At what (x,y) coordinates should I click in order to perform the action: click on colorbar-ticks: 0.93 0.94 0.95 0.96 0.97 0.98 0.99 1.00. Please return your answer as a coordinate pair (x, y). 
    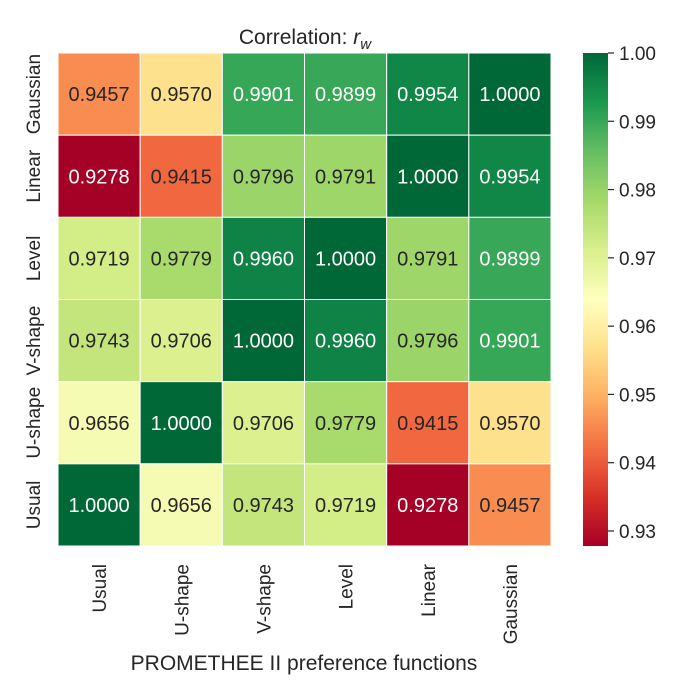
    Looking at the image, I should click on (632, 293).